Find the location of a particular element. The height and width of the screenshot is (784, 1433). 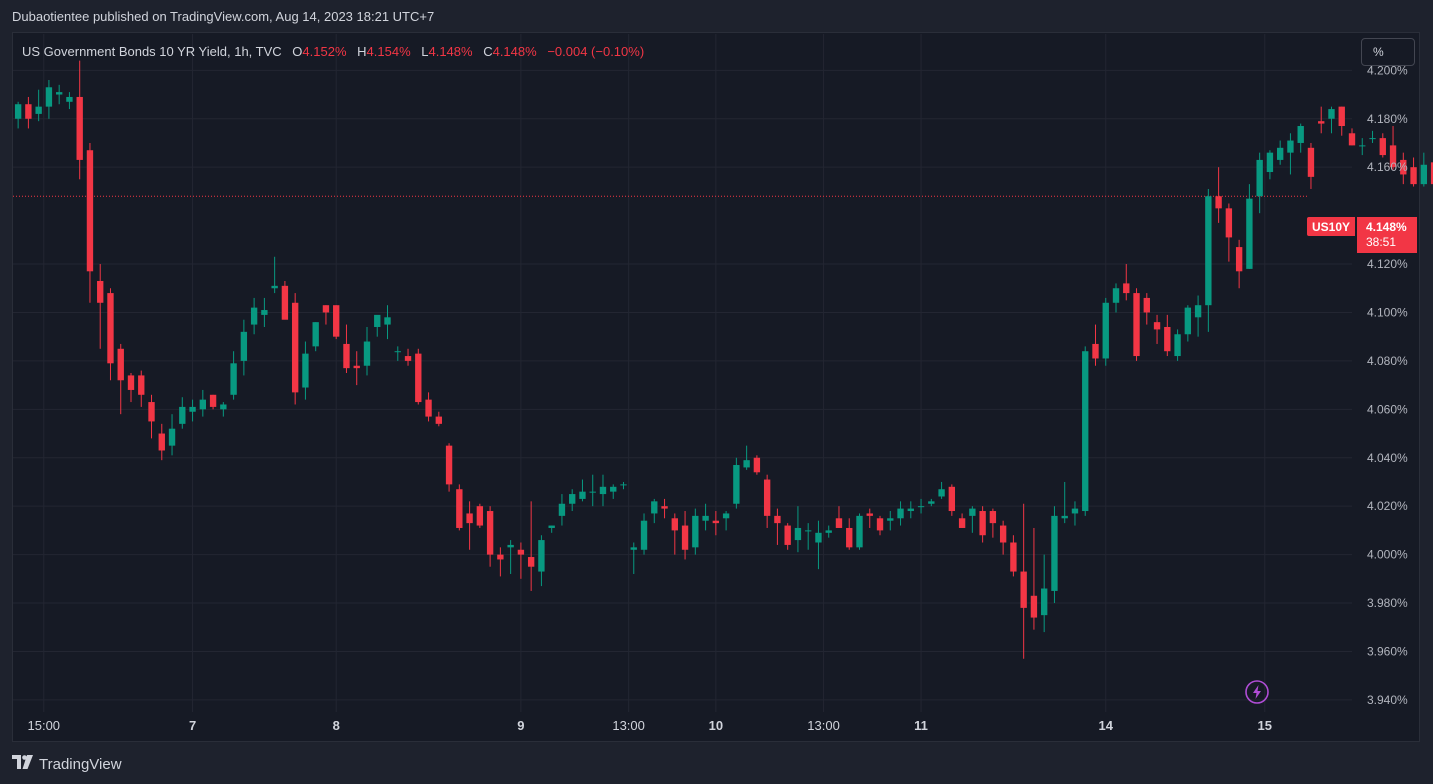

time-axis: 15:00 7 8 9 13:00 10 13:00 11 14 15 is located at coordinates (650, 725).